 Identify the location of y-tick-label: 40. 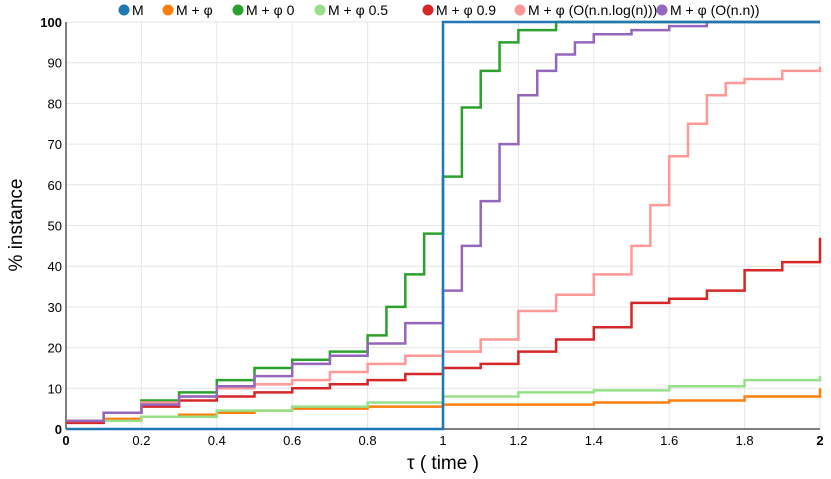
(55, 266).